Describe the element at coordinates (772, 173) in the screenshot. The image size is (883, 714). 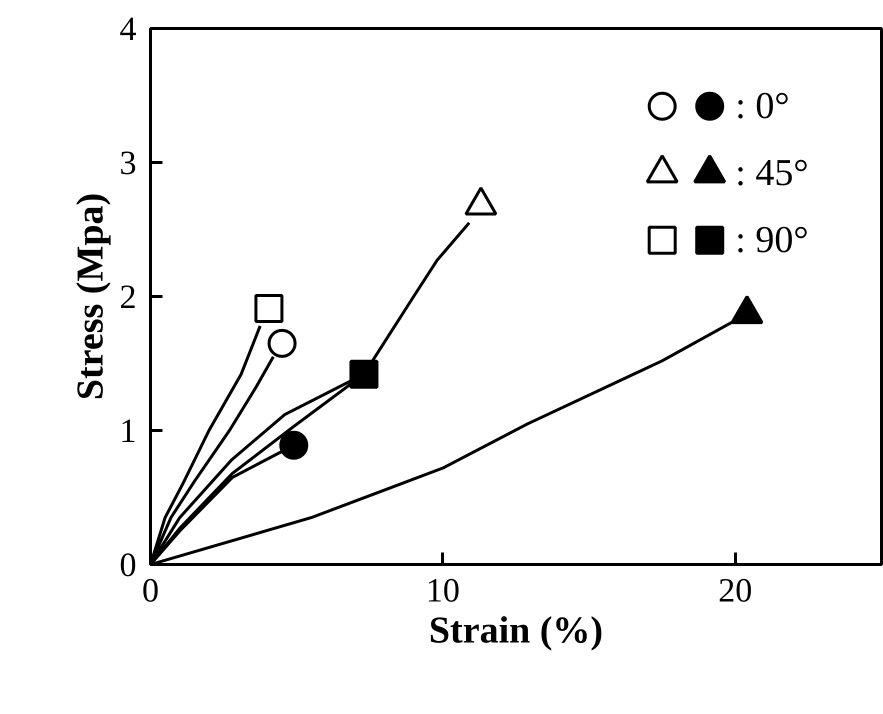
I see `legend-label: : 45°` at that location.